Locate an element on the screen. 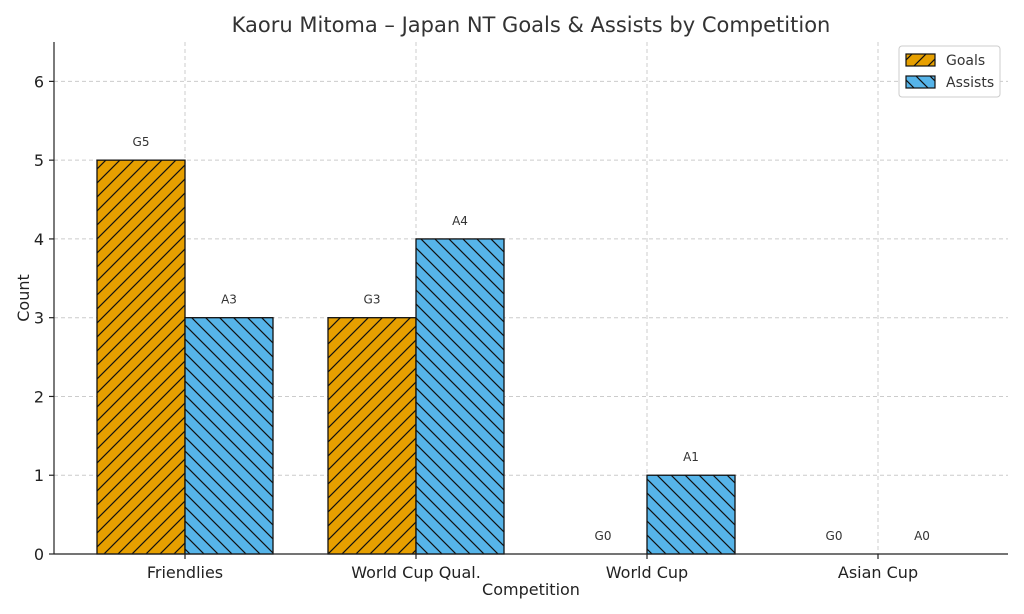 This screenshot has height=614, width=1024. y-tick-label: 1 is located at coordinates (39, 475).